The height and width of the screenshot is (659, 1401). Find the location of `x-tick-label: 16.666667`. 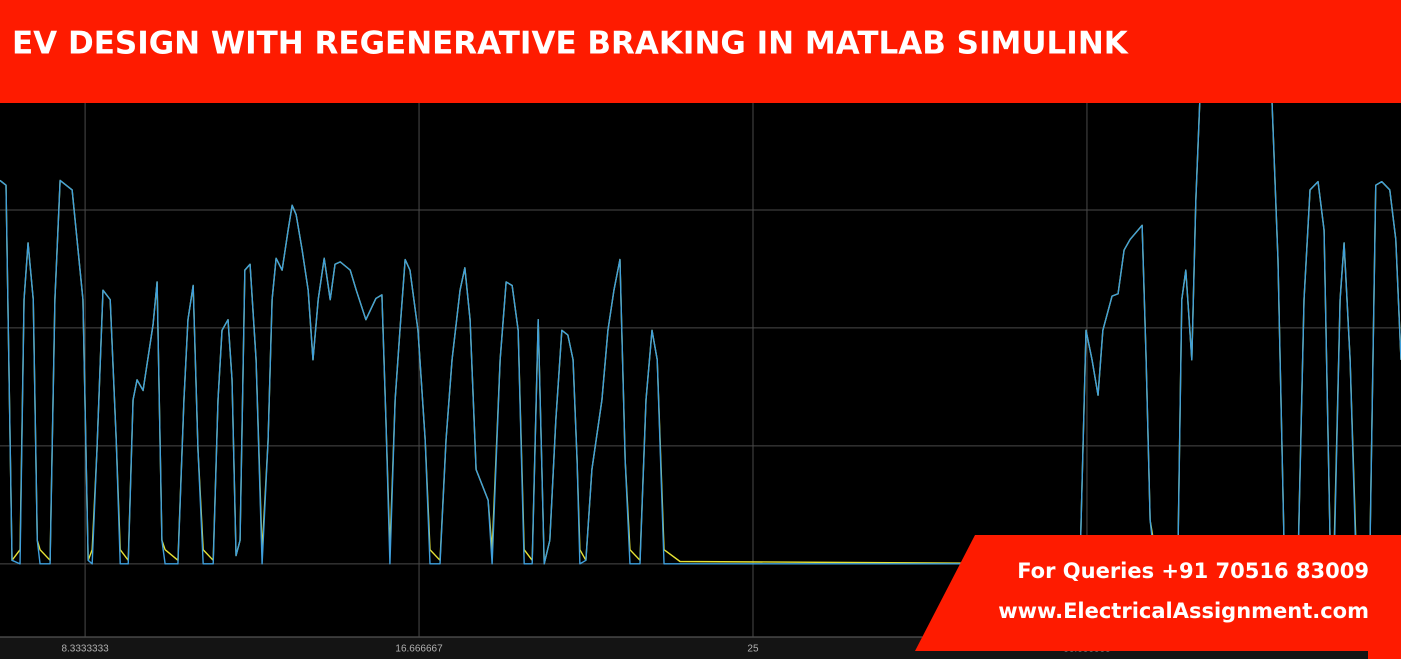

x-tick-label: 16.666667 is located at coordinates (419, 649).